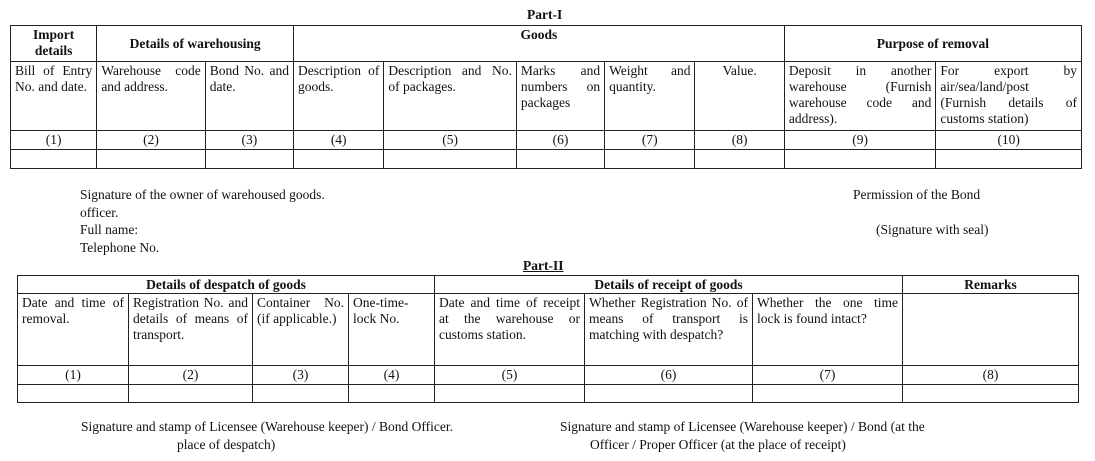 Image resolution: width=1095 pixels, height=461 pixels. I want to click on col-number: (10), so click(1008, 140).